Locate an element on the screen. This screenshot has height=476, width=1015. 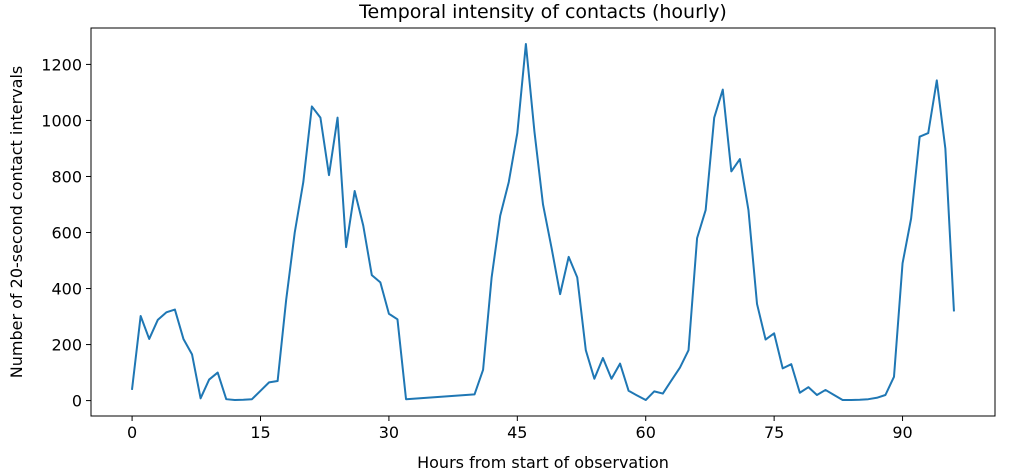
x-tick-label: 60 is located at coordinates (646, 432).